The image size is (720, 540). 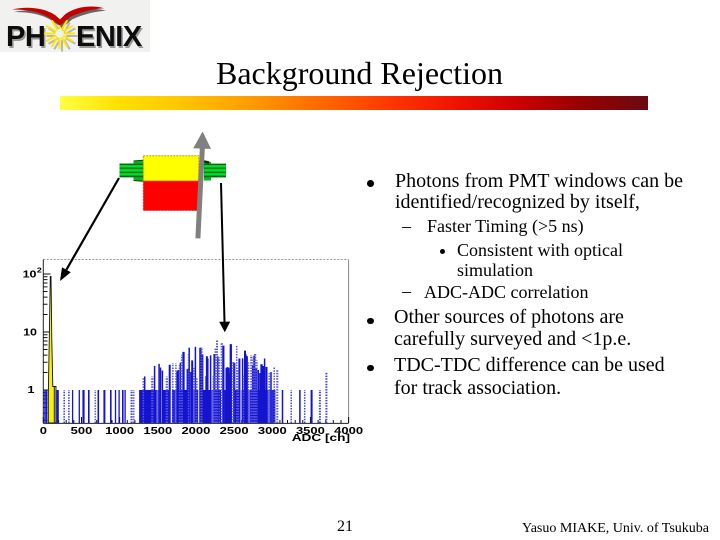 What do you see at coordinates (31, 390) in the screenshot?
I see `svg-text: 1` at bounding box center [31, 390].